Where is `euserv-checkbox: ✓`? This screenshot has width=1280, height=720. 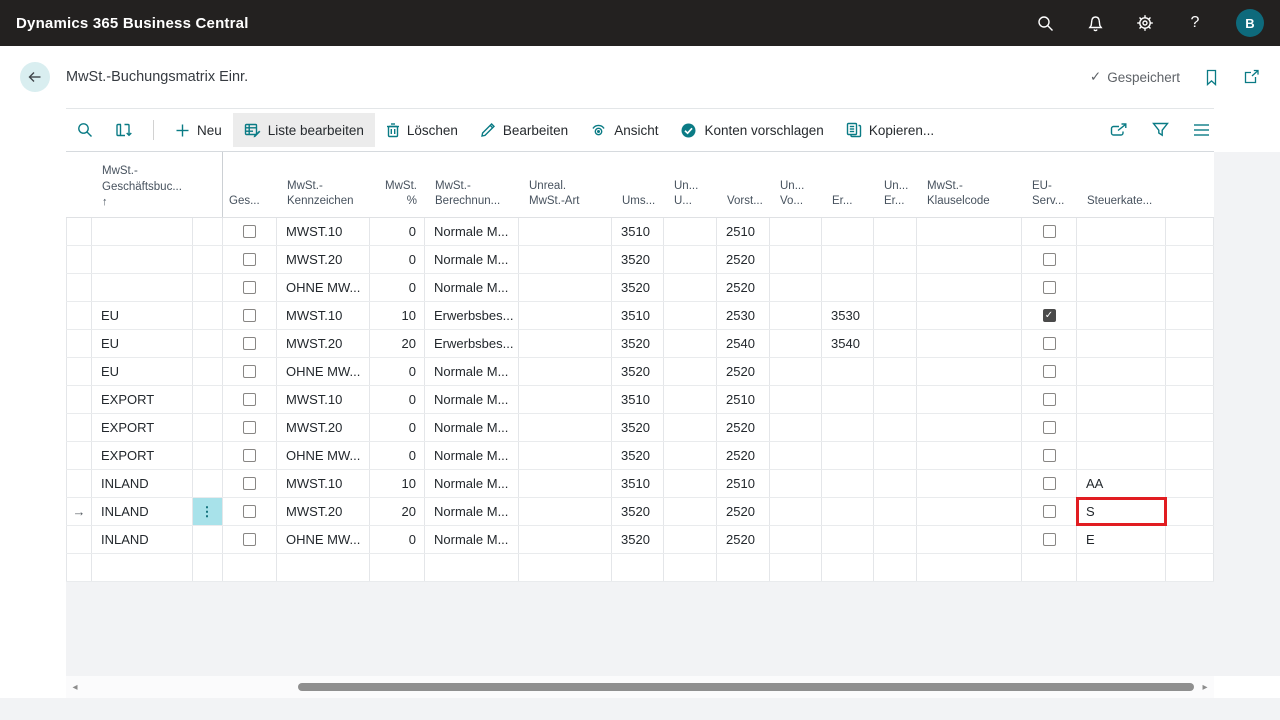 euserv-checkbox: ✓ is located at coordinates (1049, 315).